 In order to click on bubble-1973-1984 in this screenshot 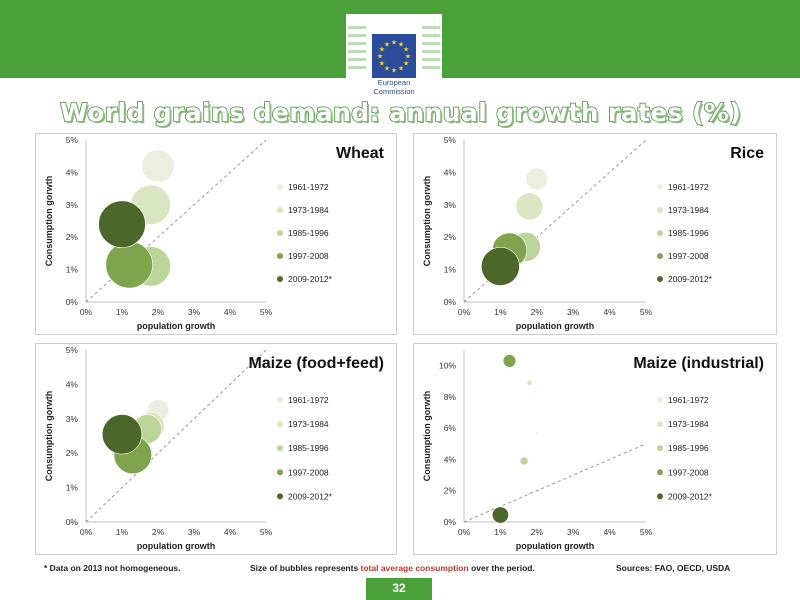, I will do `click(529, 382)`.